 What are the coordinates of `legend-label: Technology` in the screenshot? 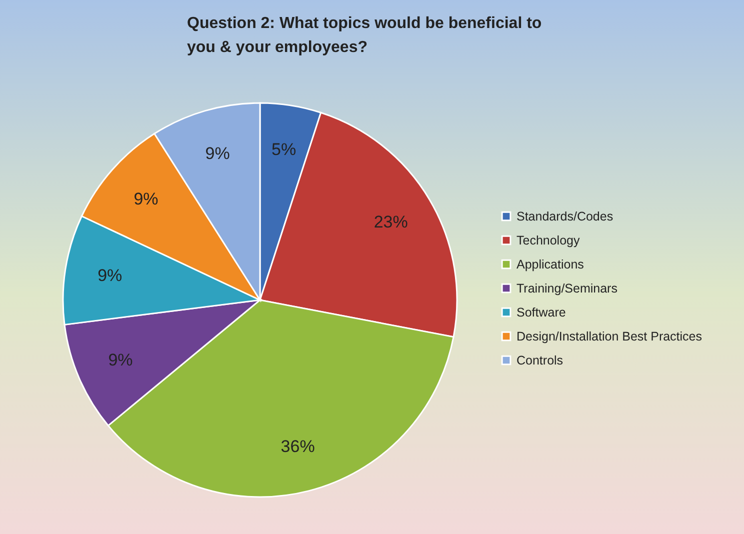 It's located at (548, 240).